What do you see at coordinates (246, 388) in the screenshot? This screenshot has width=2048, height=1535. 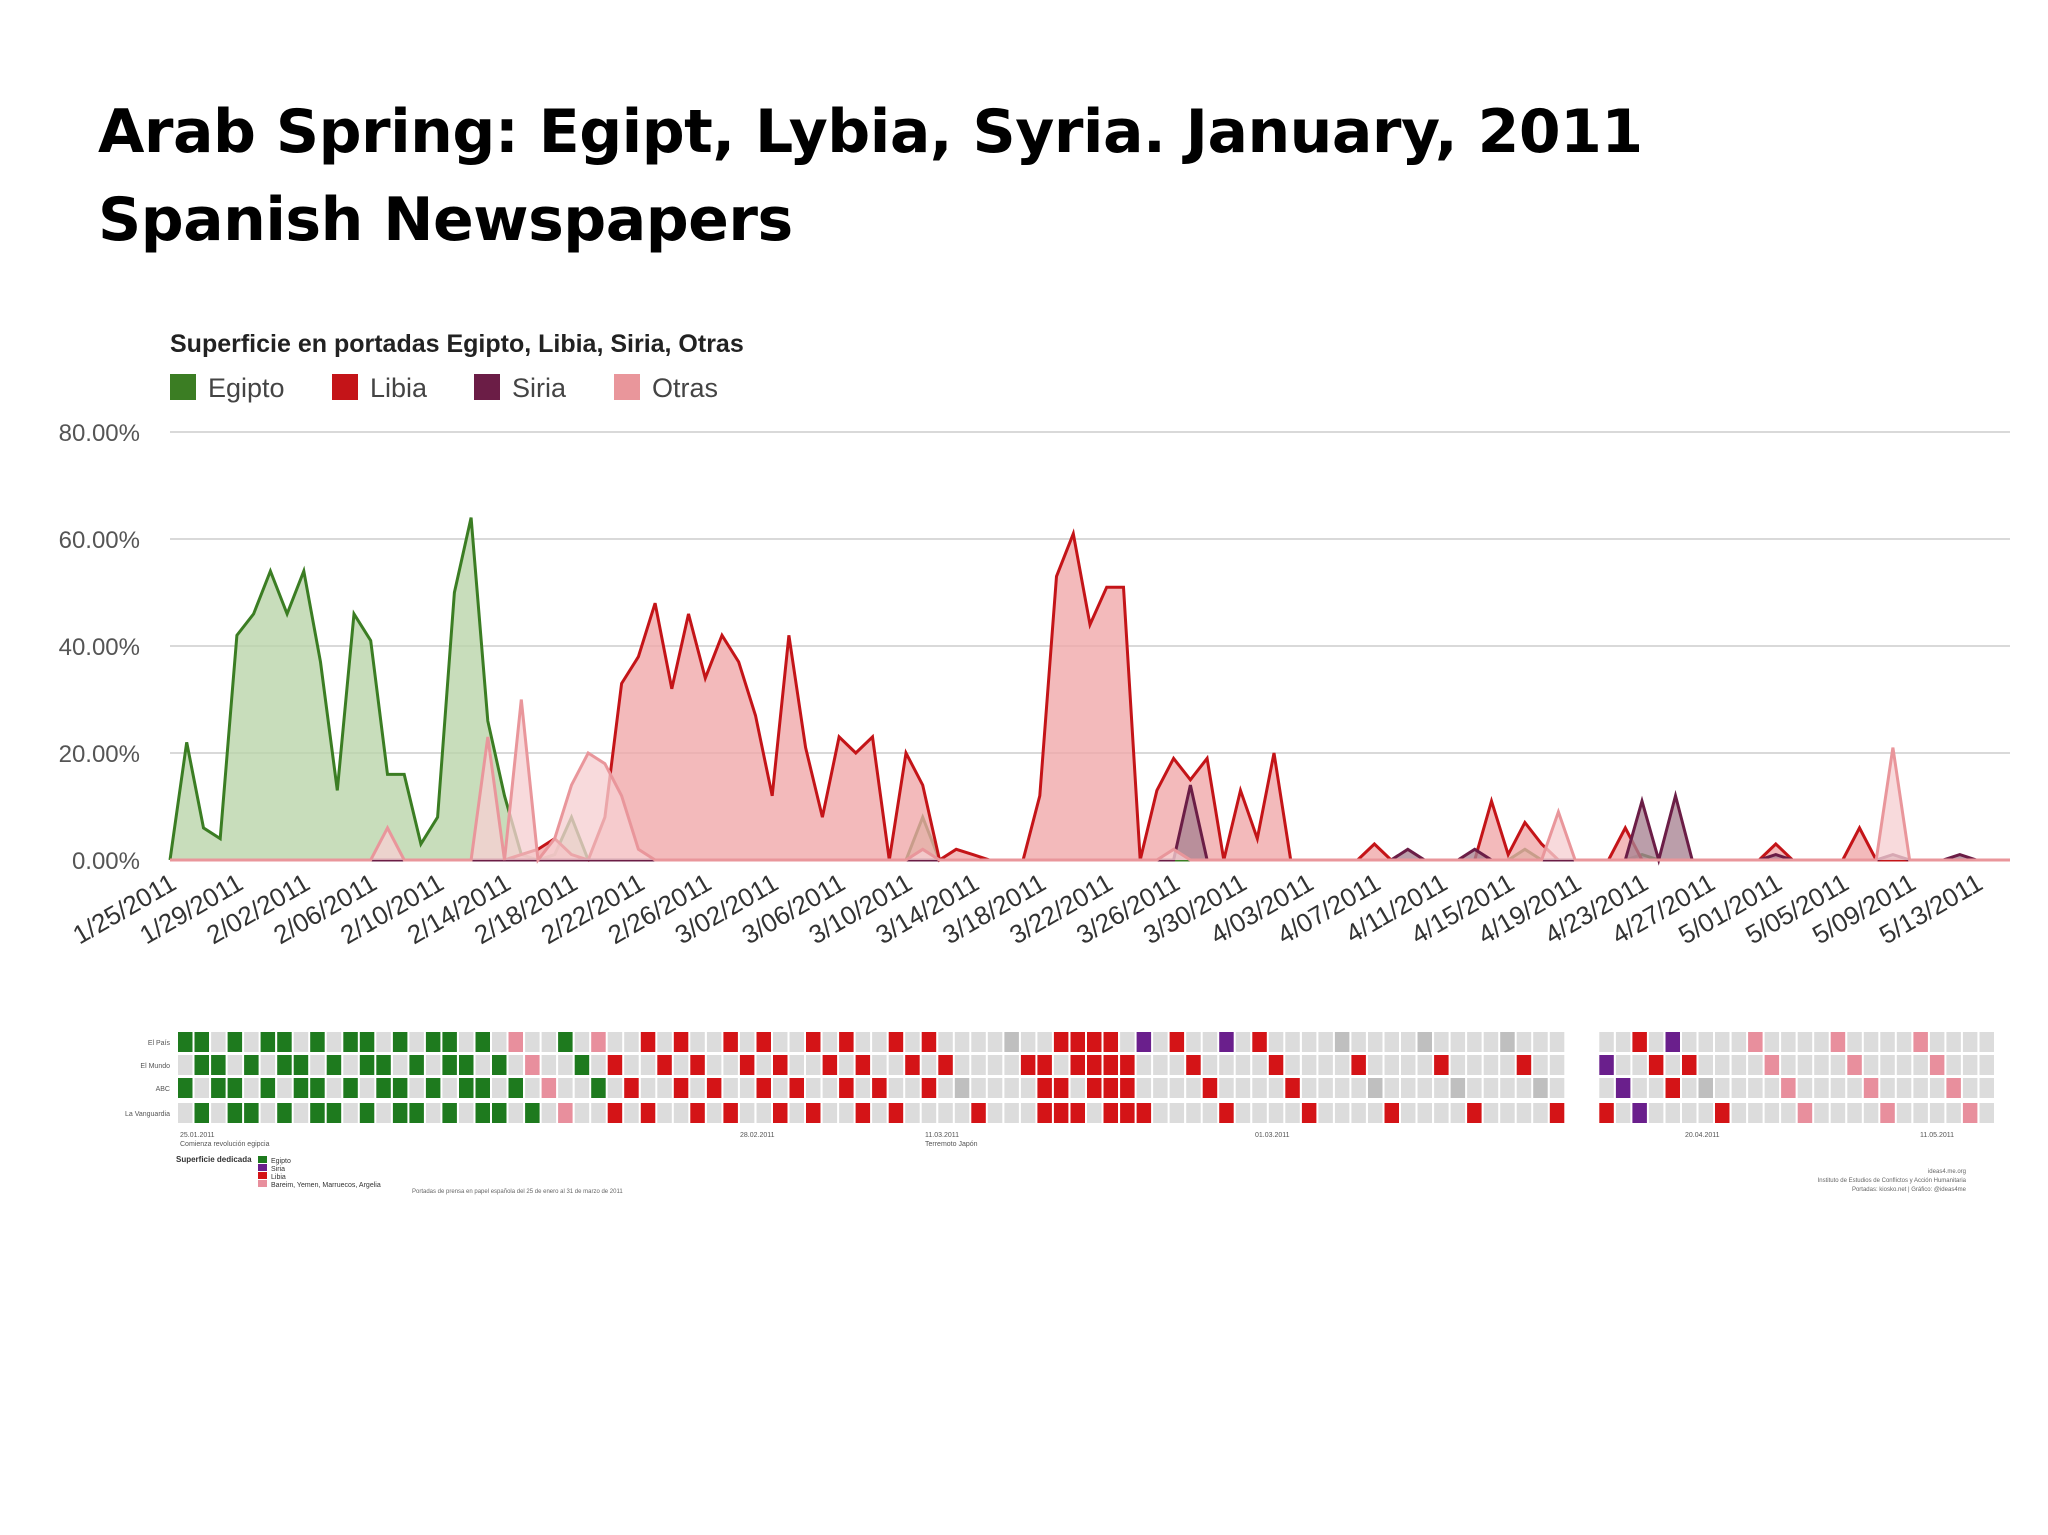 I see `legend-label-egipto: Egipto` at bounding box center [246, 388].